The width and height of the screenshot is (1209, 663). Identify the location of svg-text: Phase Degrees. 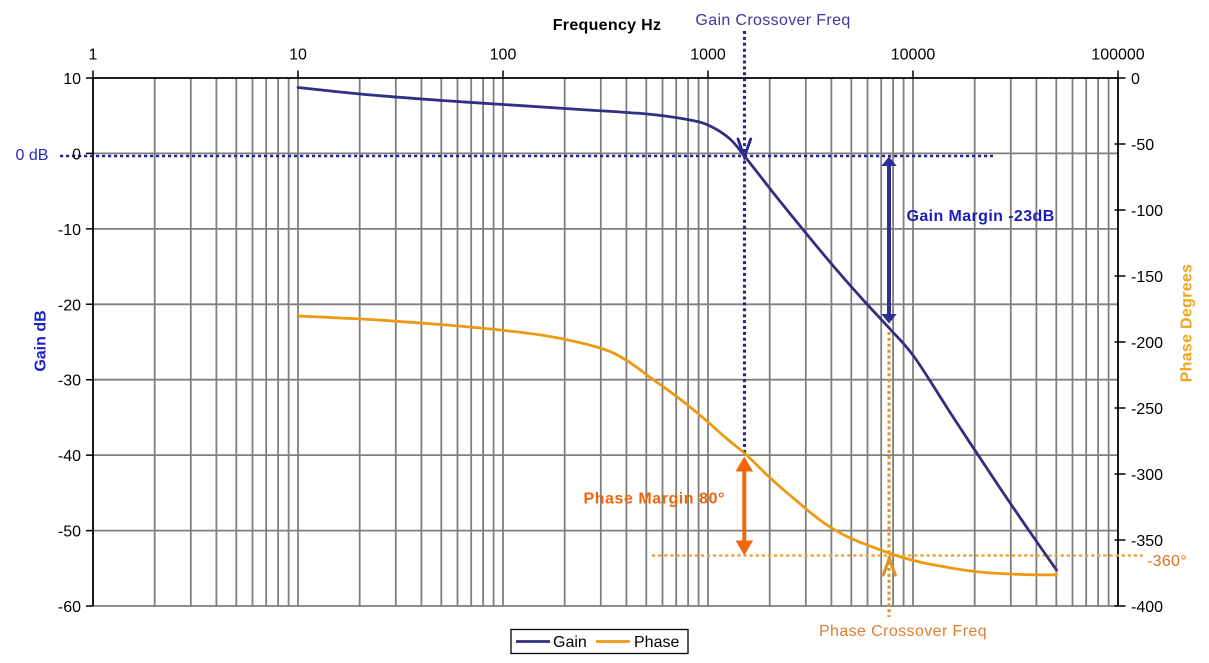
(1187, 323).